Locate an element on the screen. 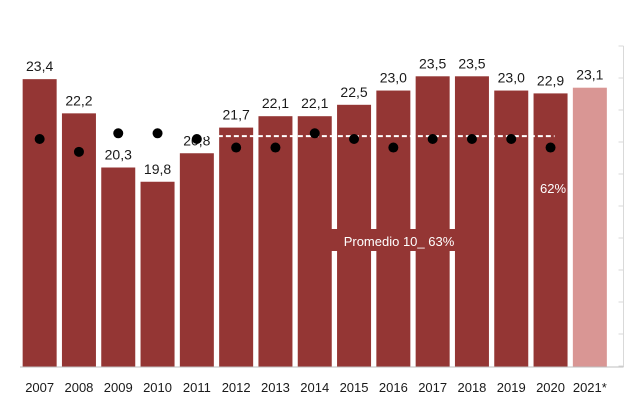 The height and width of the screenshot is (412, 642). dot-2010 is located at coordinates (157, 133).